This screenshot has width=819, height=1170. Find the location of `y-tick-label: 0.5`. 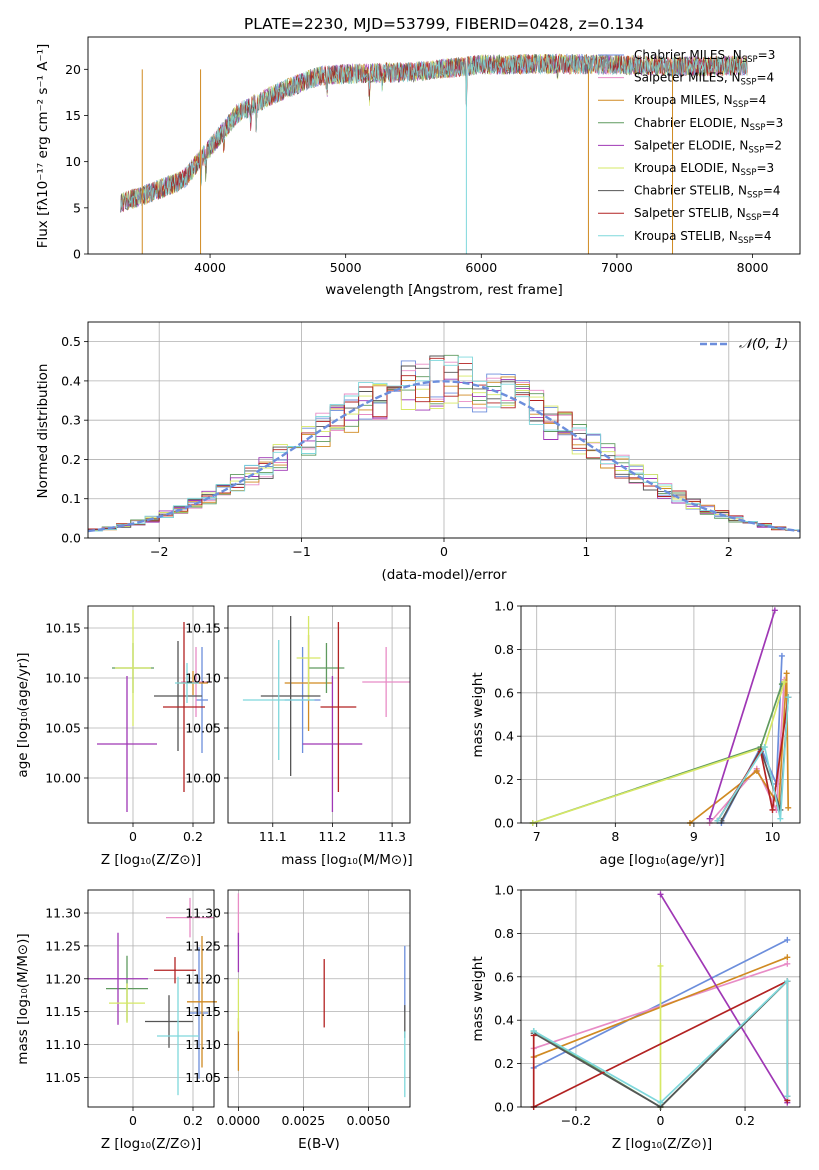

y-tick-label: 0.5 is located at coordinates (71, 341).